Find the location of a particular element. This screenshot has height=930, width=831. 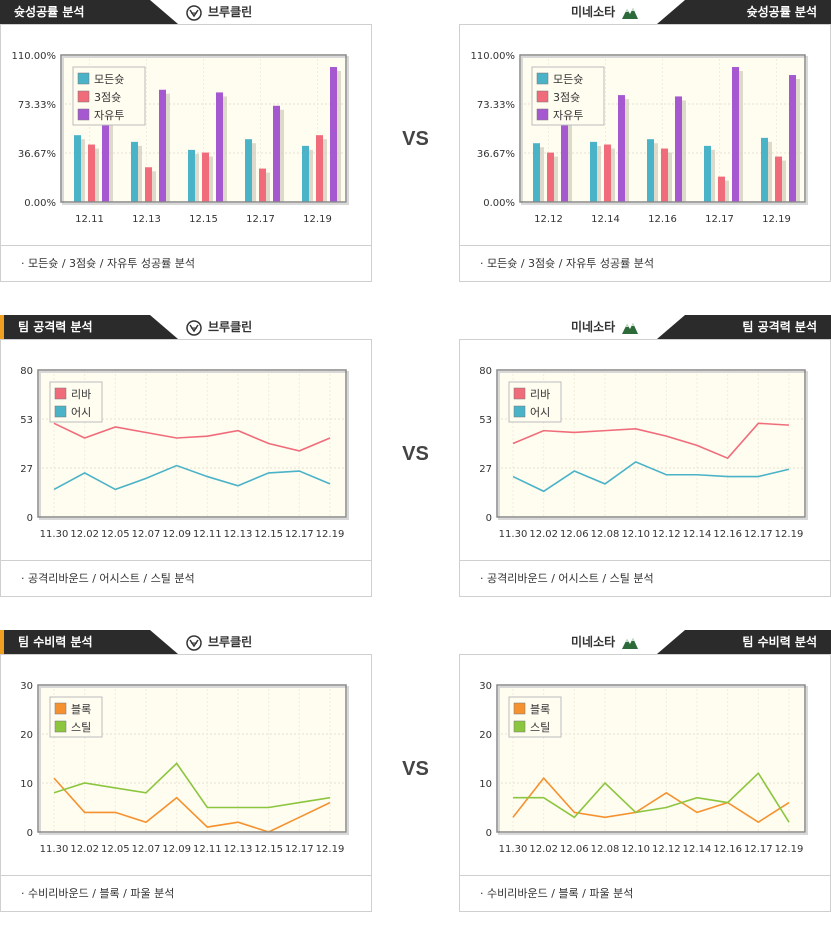

header-left: 팀 공격력 분석 브루클린 is located at coordinates (186, 327).